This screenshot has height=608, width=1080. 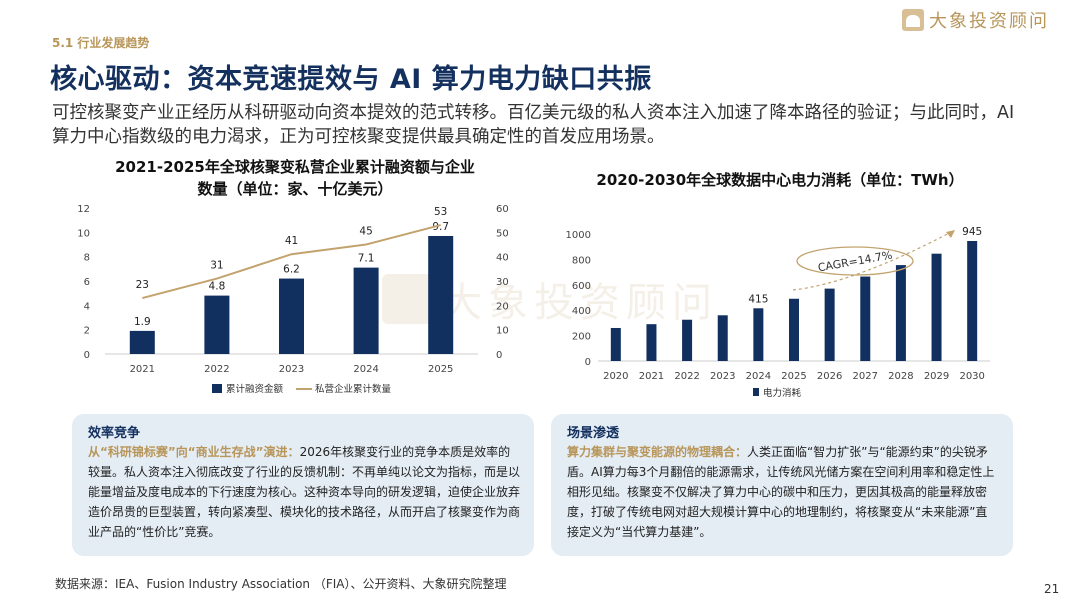 I want to click on y-left-tick-label: 0, so click(x=87, y=355).